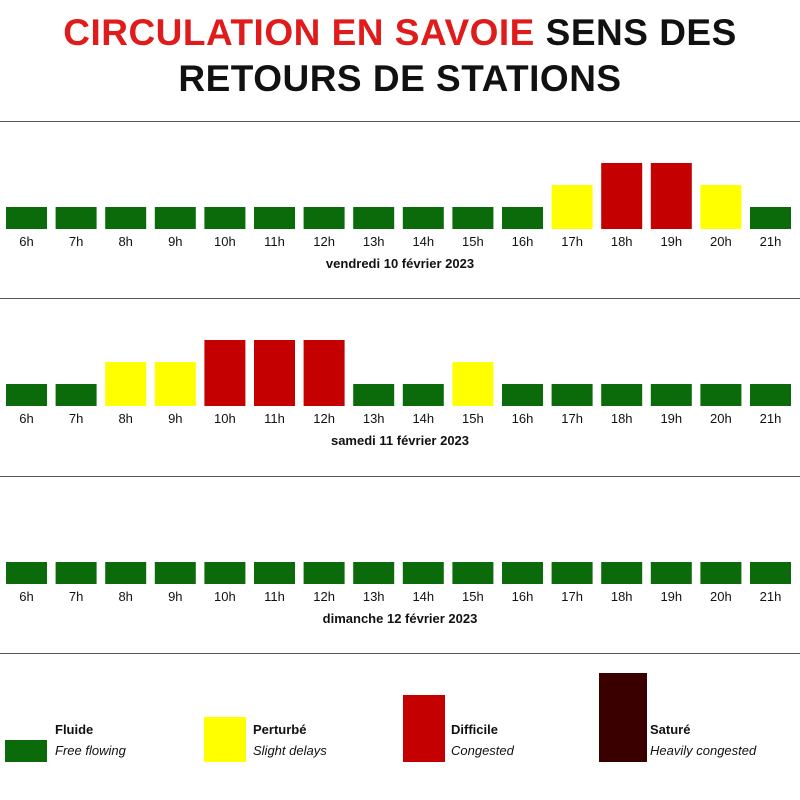 This screenshot has height=800, width=800. I want to click on legend-desc-sature: Heavily congested, so click(703, 750).